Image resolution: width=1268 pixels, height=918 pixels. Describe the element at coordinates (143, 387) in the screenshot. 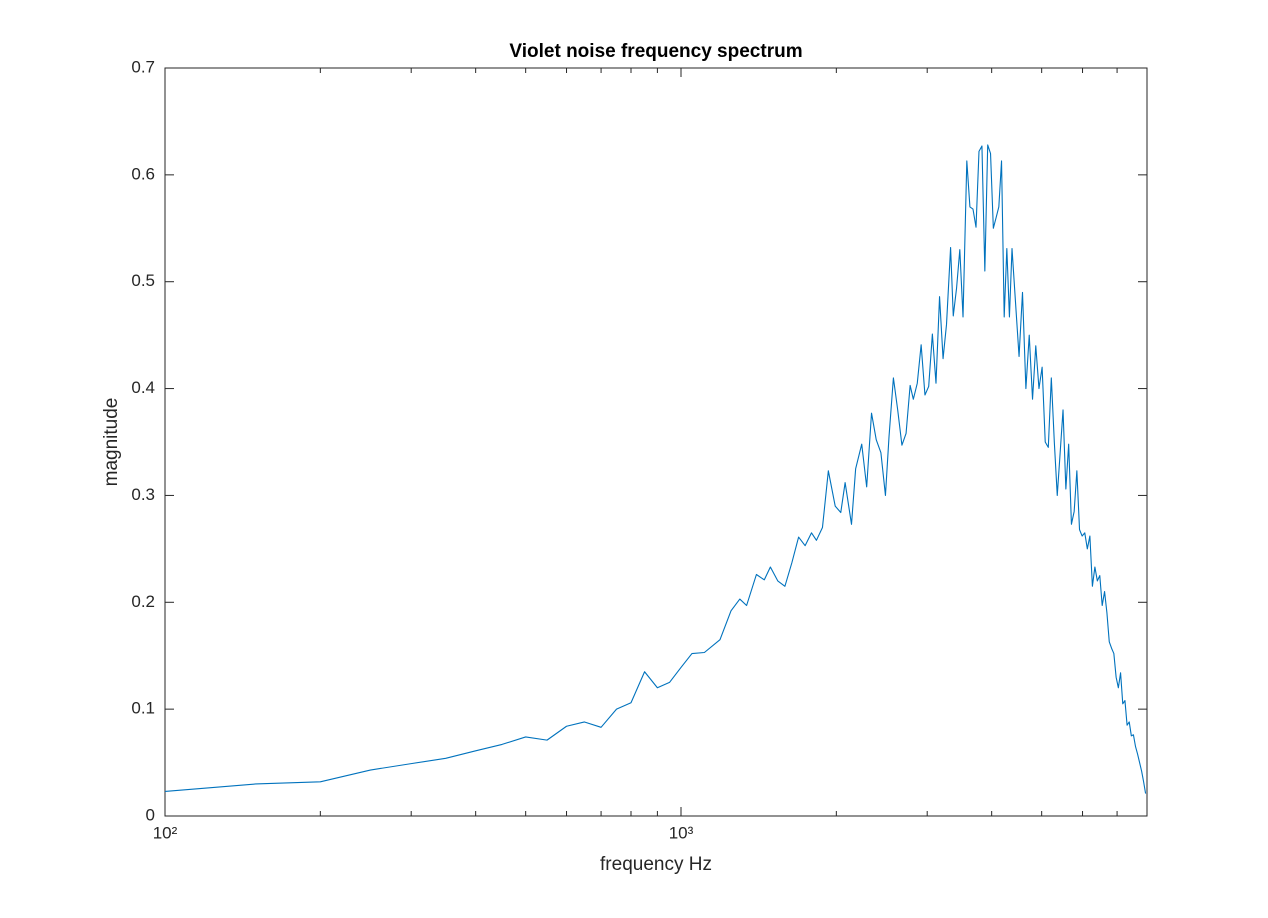

I see `y-tick-label: 0.4` at that location.